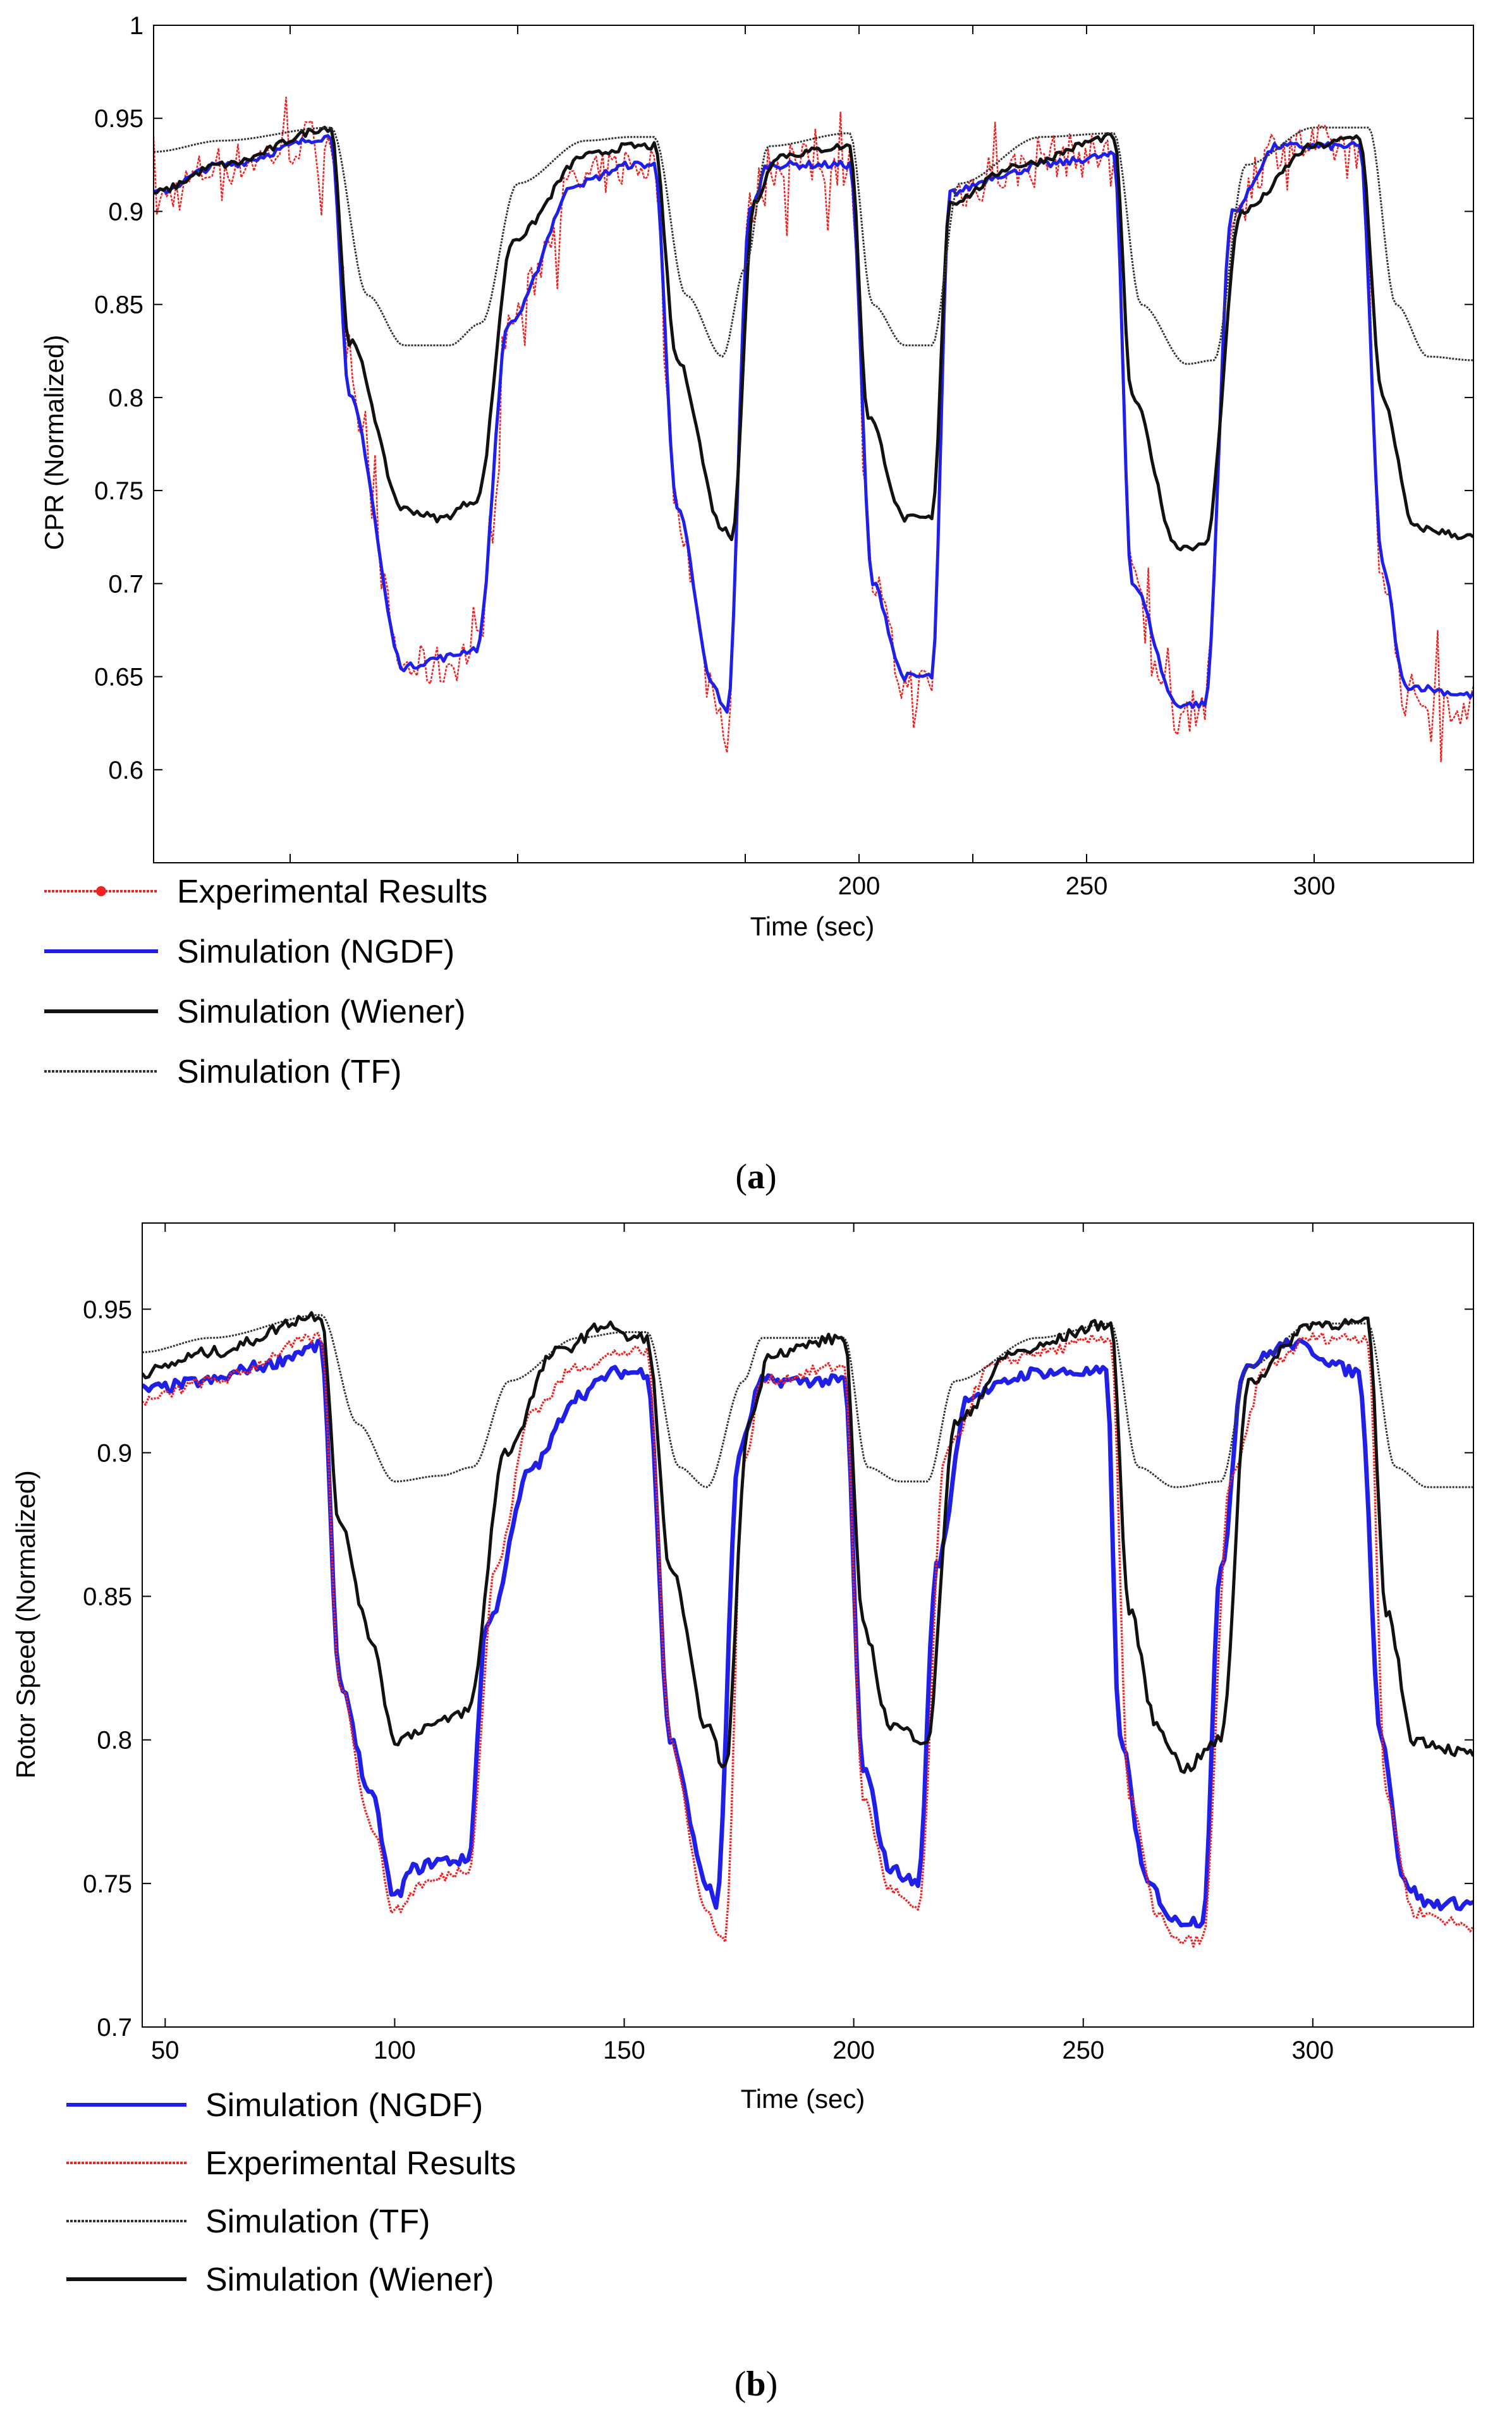 The image size is (1512, 2417). Describe the element at coordinates (101, 891) in the screenshot. I see `legend-marker-experimental-results` at that location.